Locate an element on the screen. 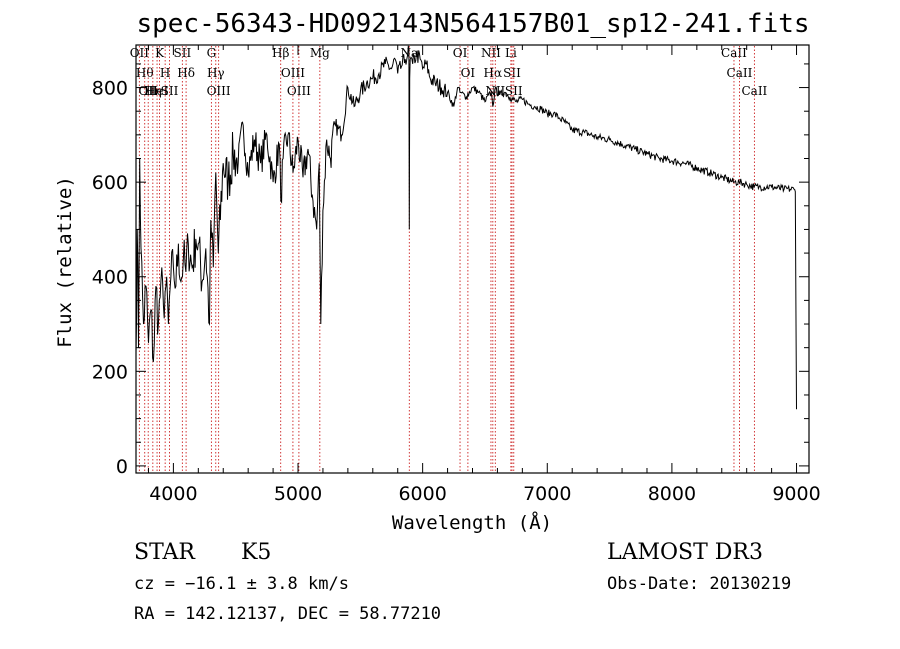  line-marker-label: NII is located at coordinates (491, 53).